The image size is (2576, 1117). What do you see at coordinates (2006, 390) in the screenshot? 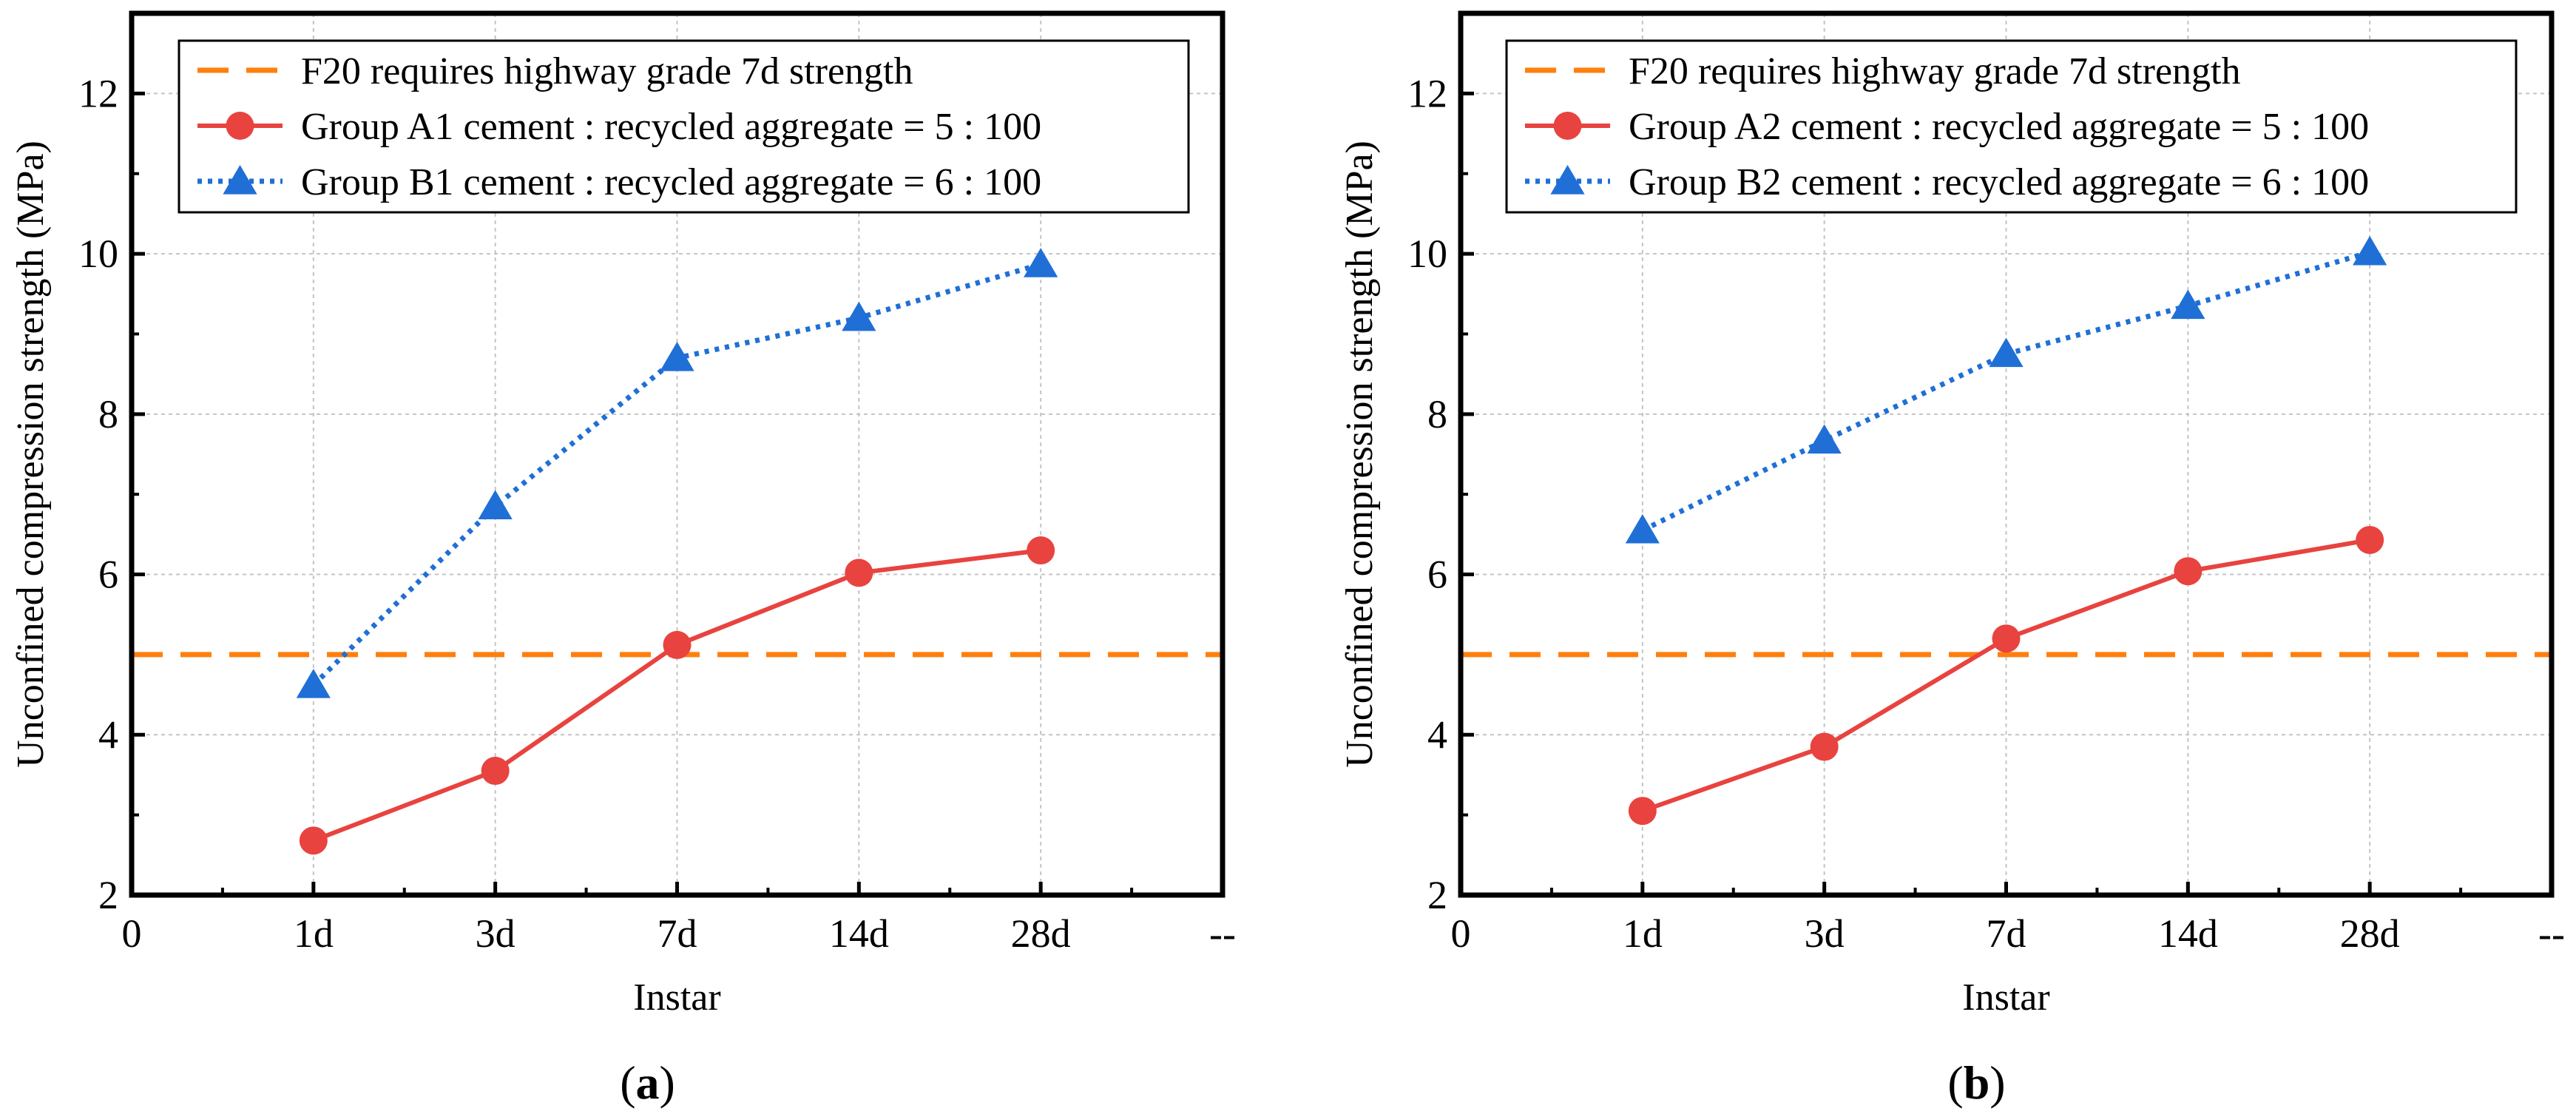
I see `series-b-b` at bounding box center [2006, 390].